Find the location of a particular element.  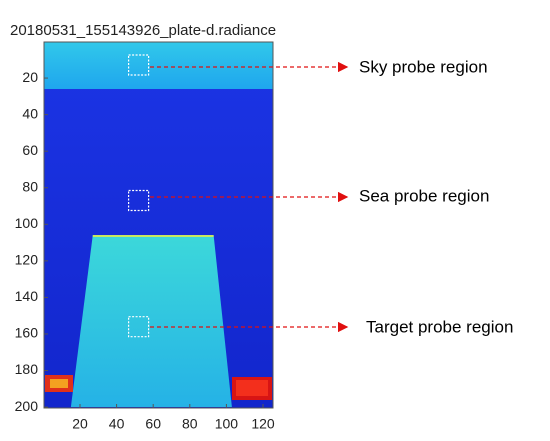

y-tick-label: 180 is located at coordinates (27, 369).